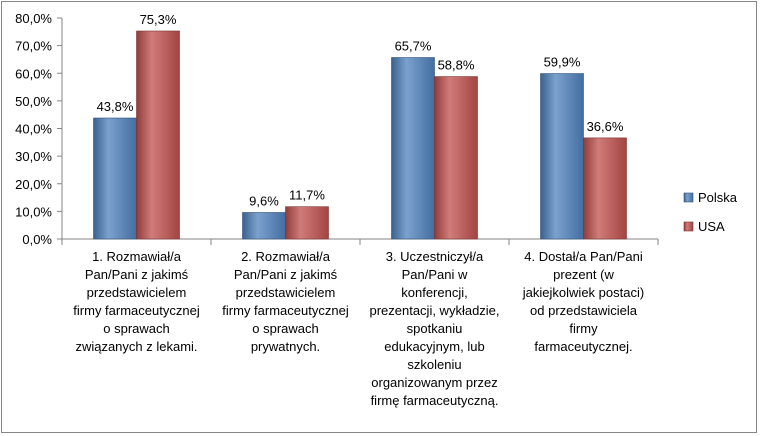  Describe the element at coordinates (33, 211) in the screenshot. I see `y-tick-label: 10,0%` at that location.